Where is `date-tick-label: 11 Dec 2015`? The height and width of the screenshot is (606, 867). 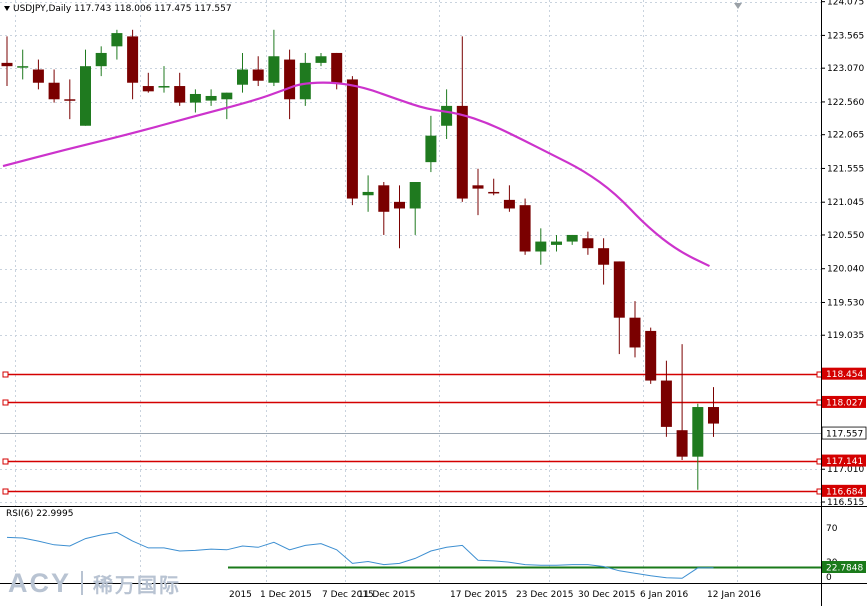
date-tick-label: 11 Dec 2015 is located at coordinates (387, 595).